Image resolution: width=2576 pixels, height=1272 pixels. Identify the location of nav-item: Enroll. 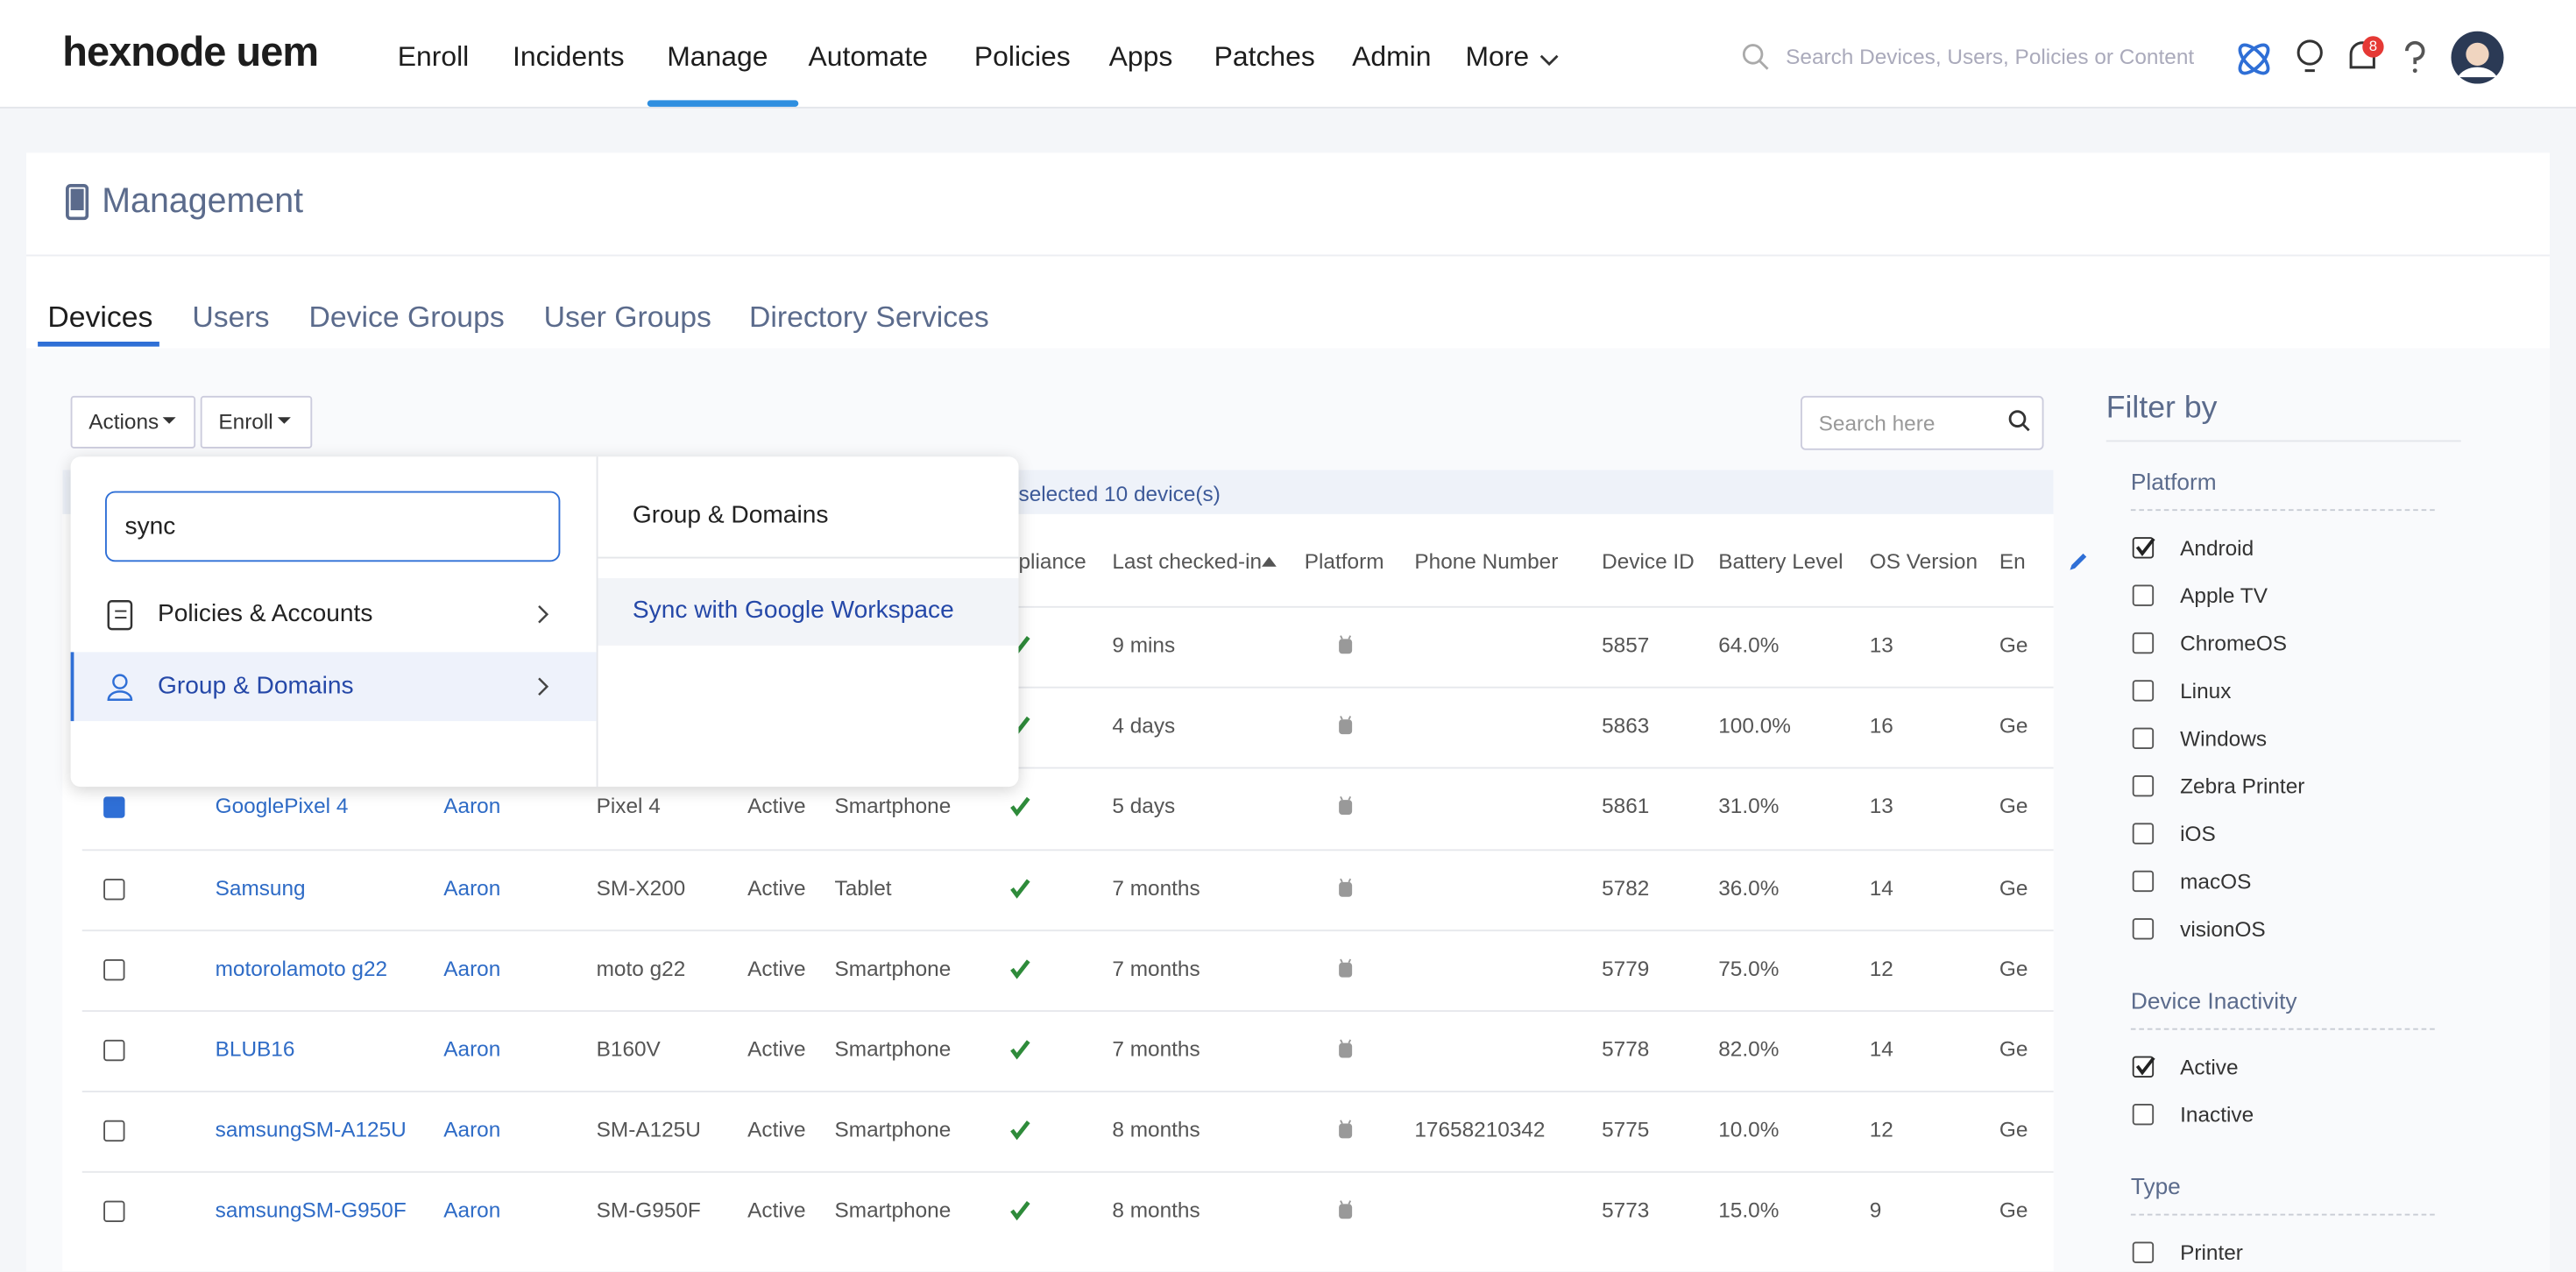
(433, 56).